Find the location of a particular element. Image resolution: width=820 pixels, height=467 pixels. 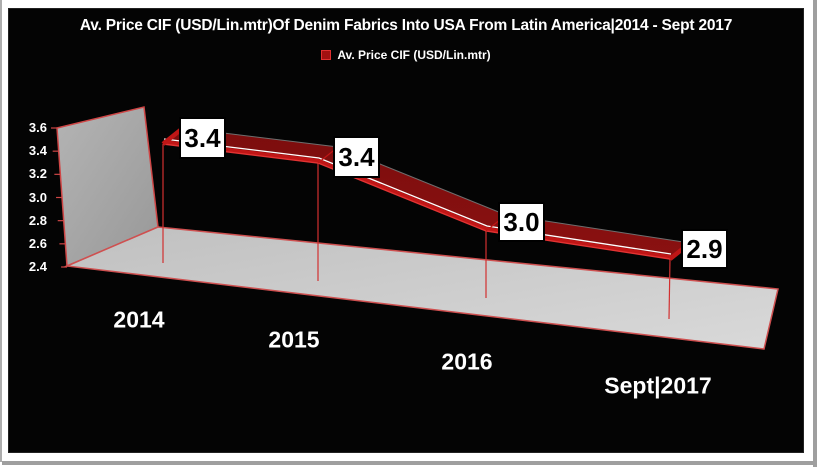

y-axis-tick-label: 2.4 is located at coordinates (37, 266).